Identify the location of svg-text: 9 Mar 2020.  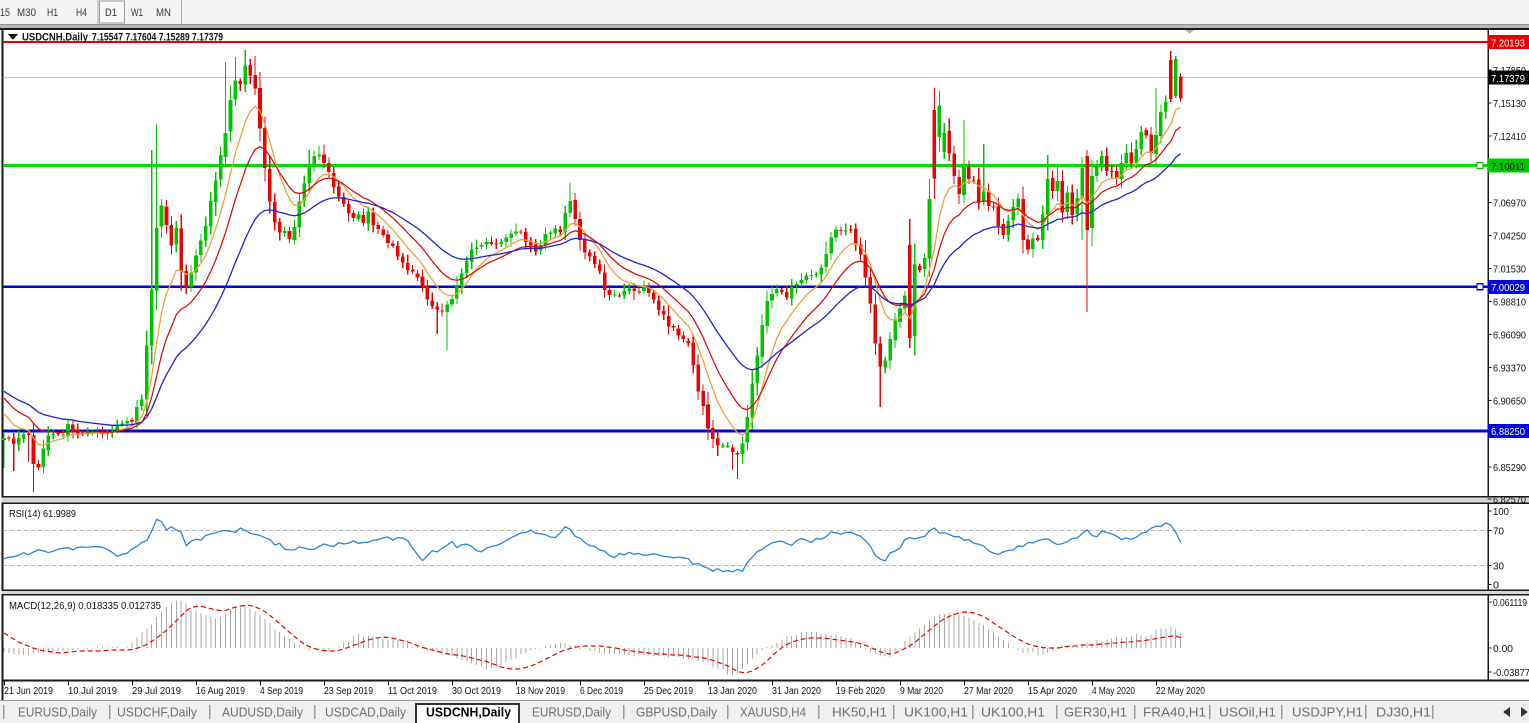
(921, 691).